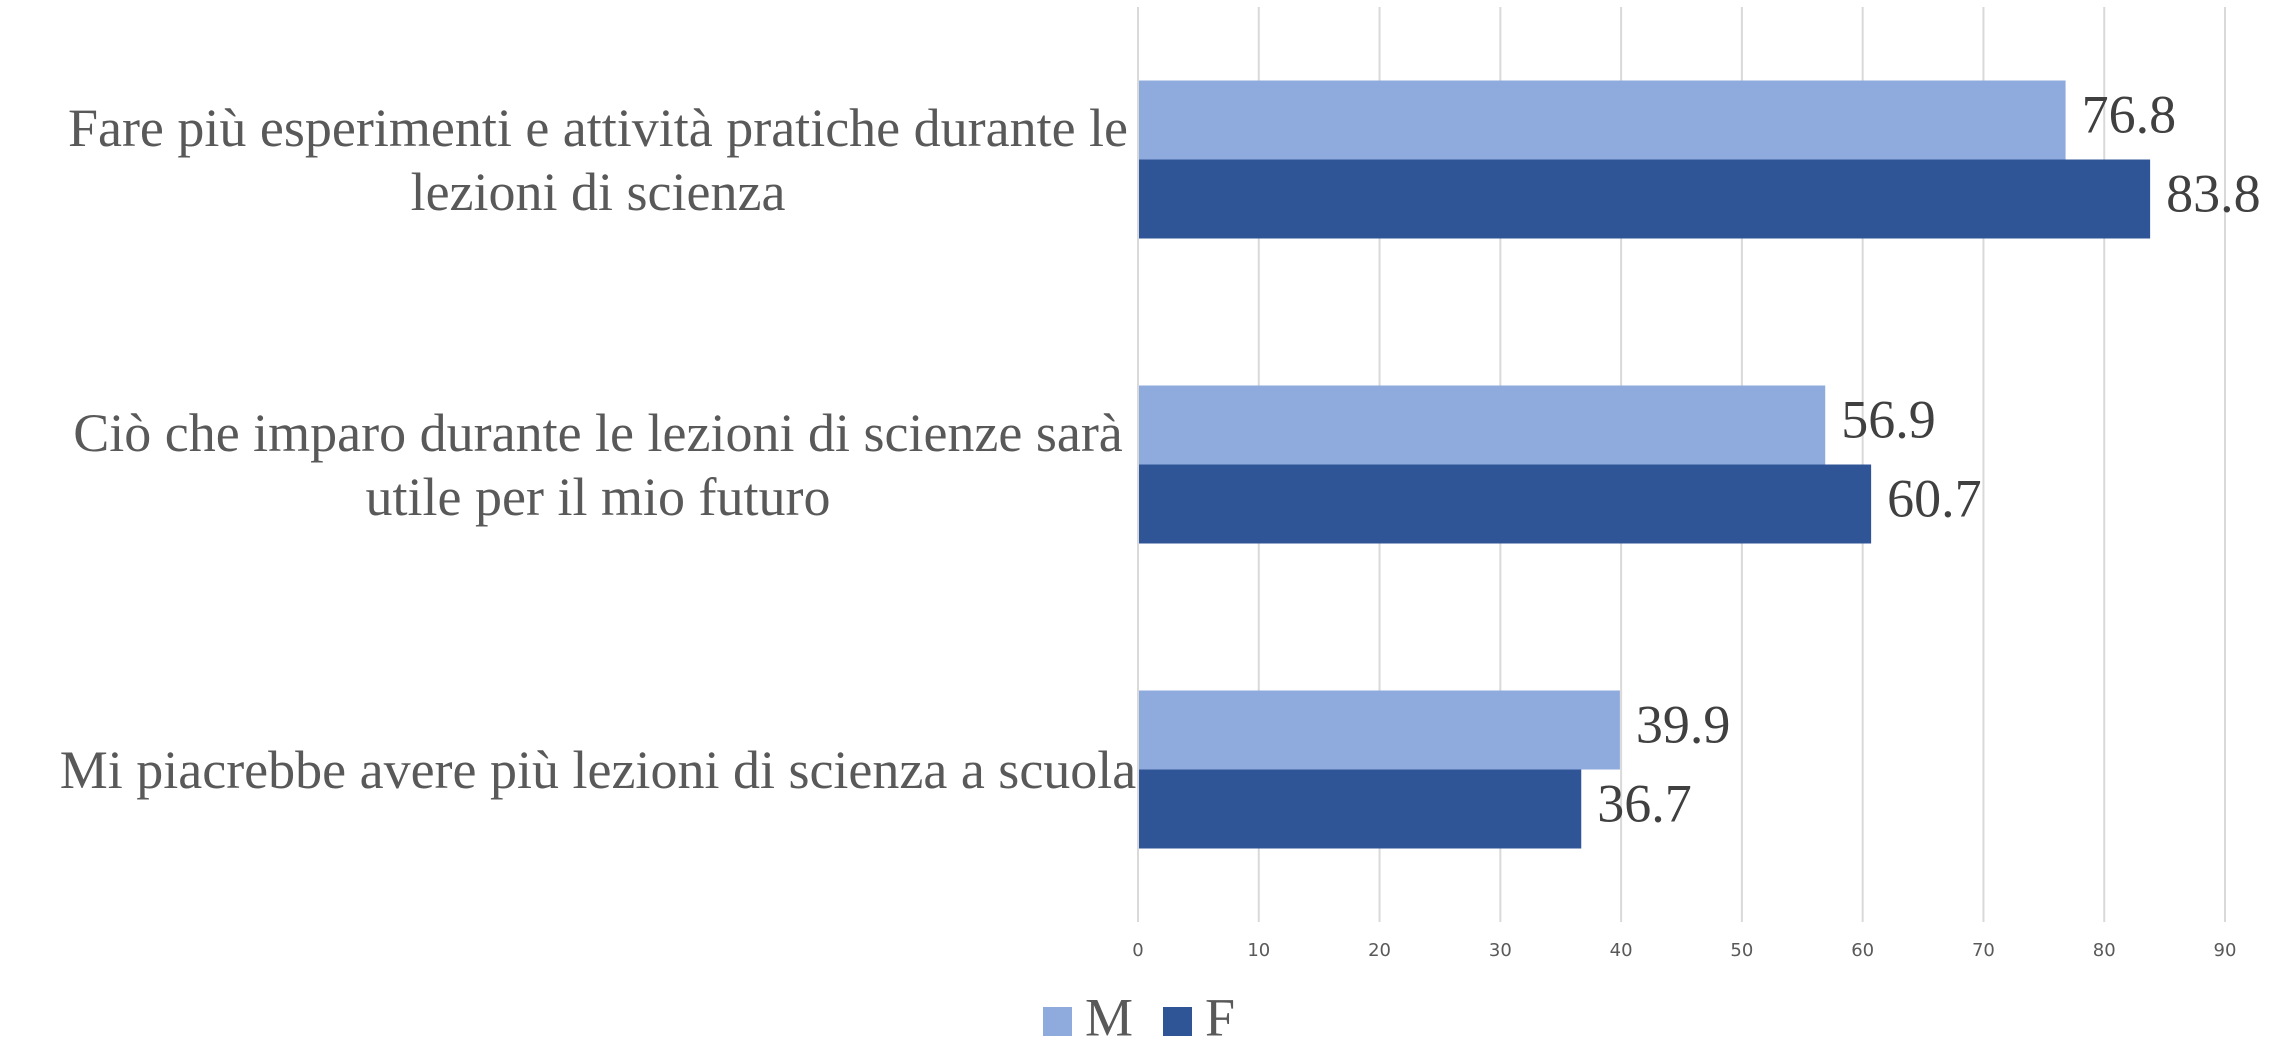  Describe the element at coordinates (2104, 950) in the screenshot. I see `x-tick-label: 80` at that location.